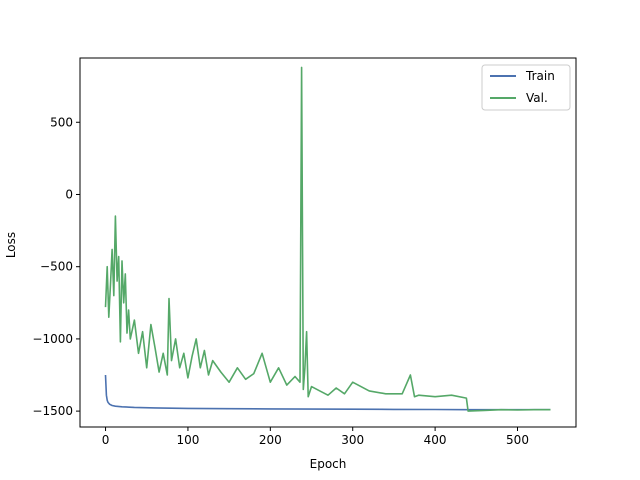 Image resolution: width=640 pixels, height=480 pixels. Describe the element at coordinates (526, 87) in the screenshot. I see `legend: Train Val.` at that location.